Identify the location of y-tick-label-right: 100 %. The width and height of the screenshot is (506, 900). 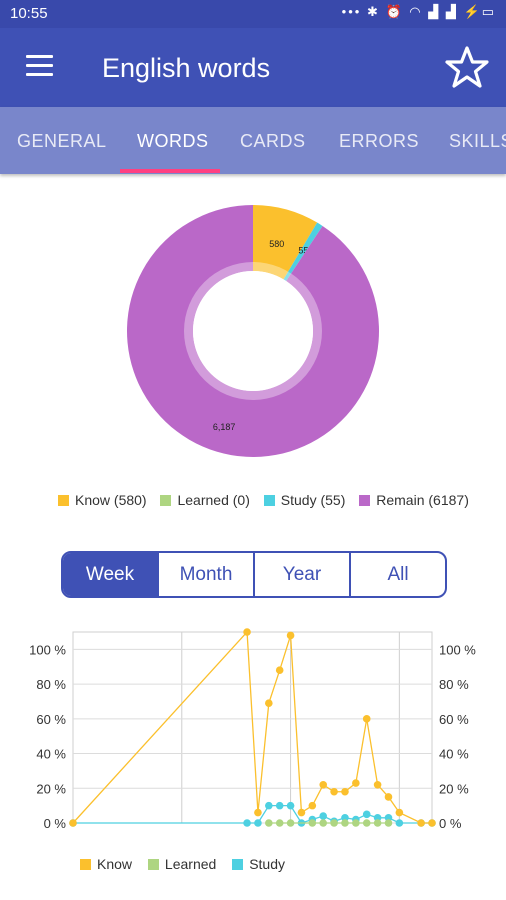
(457, 649).